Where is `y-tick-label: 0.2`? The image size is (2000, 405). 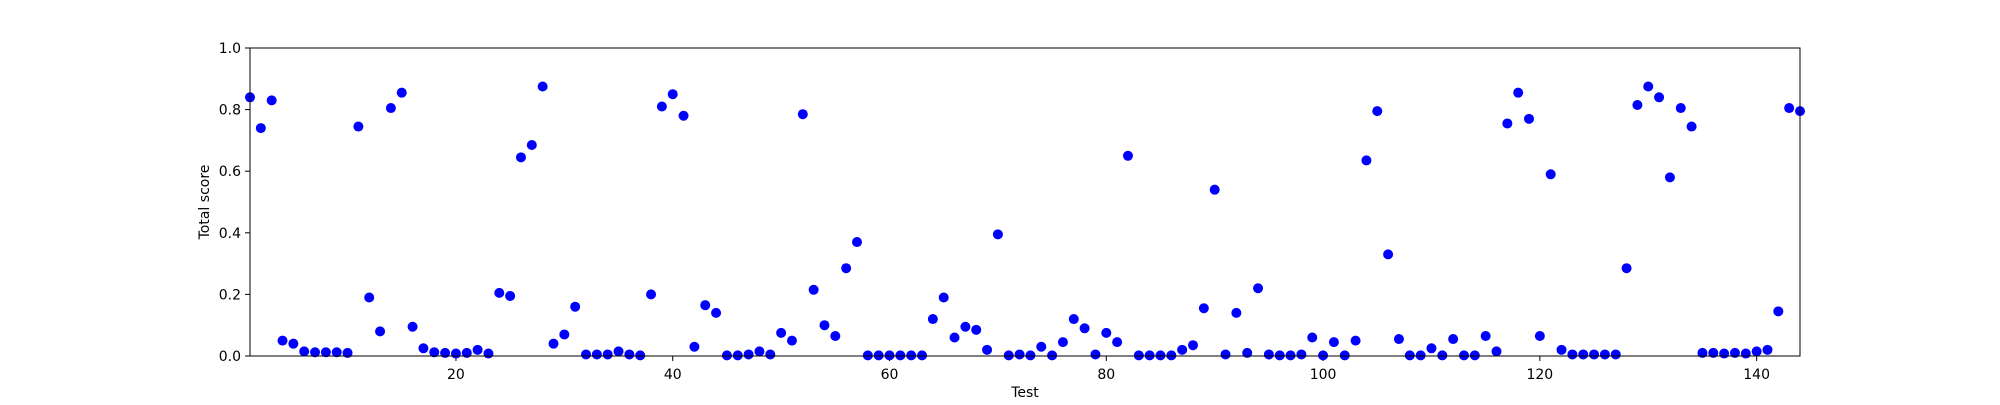 y-tick-label: 0.2 is located at coordinates (230, 295).